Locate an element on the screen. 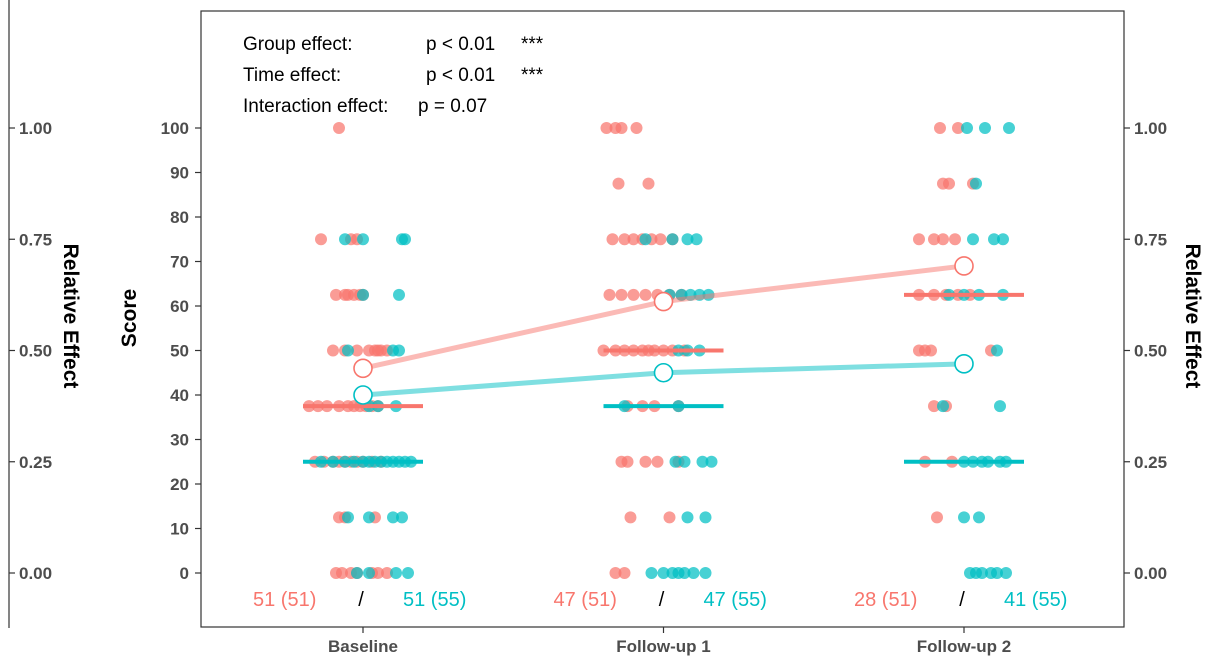  annotation-time-stars: *** is located at coordinates (532, 75).